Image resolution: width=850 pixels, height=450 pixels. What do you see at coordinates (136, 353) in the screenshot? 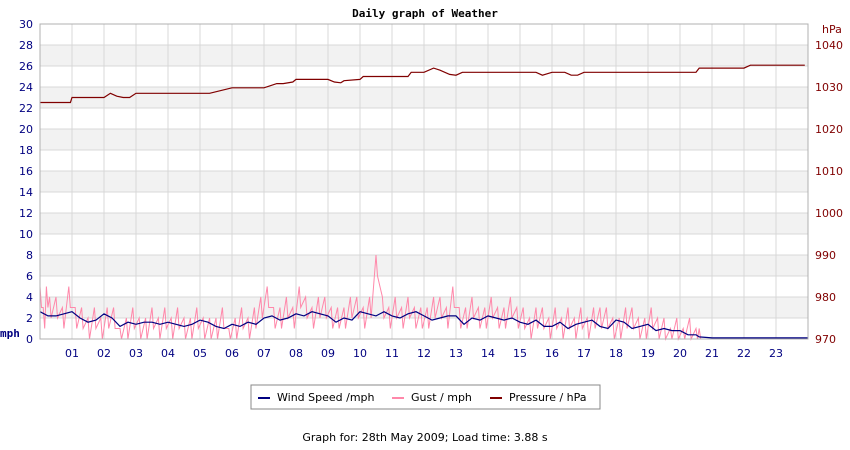
I see `x-tick-label: 03` at bounding box center [136, 353].